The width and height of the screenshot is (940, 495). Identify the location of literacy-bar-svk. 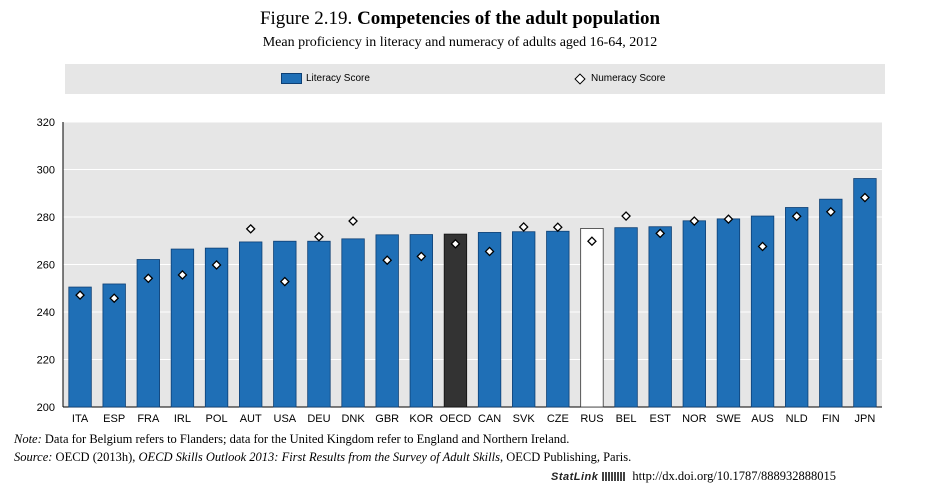
(524, 319).